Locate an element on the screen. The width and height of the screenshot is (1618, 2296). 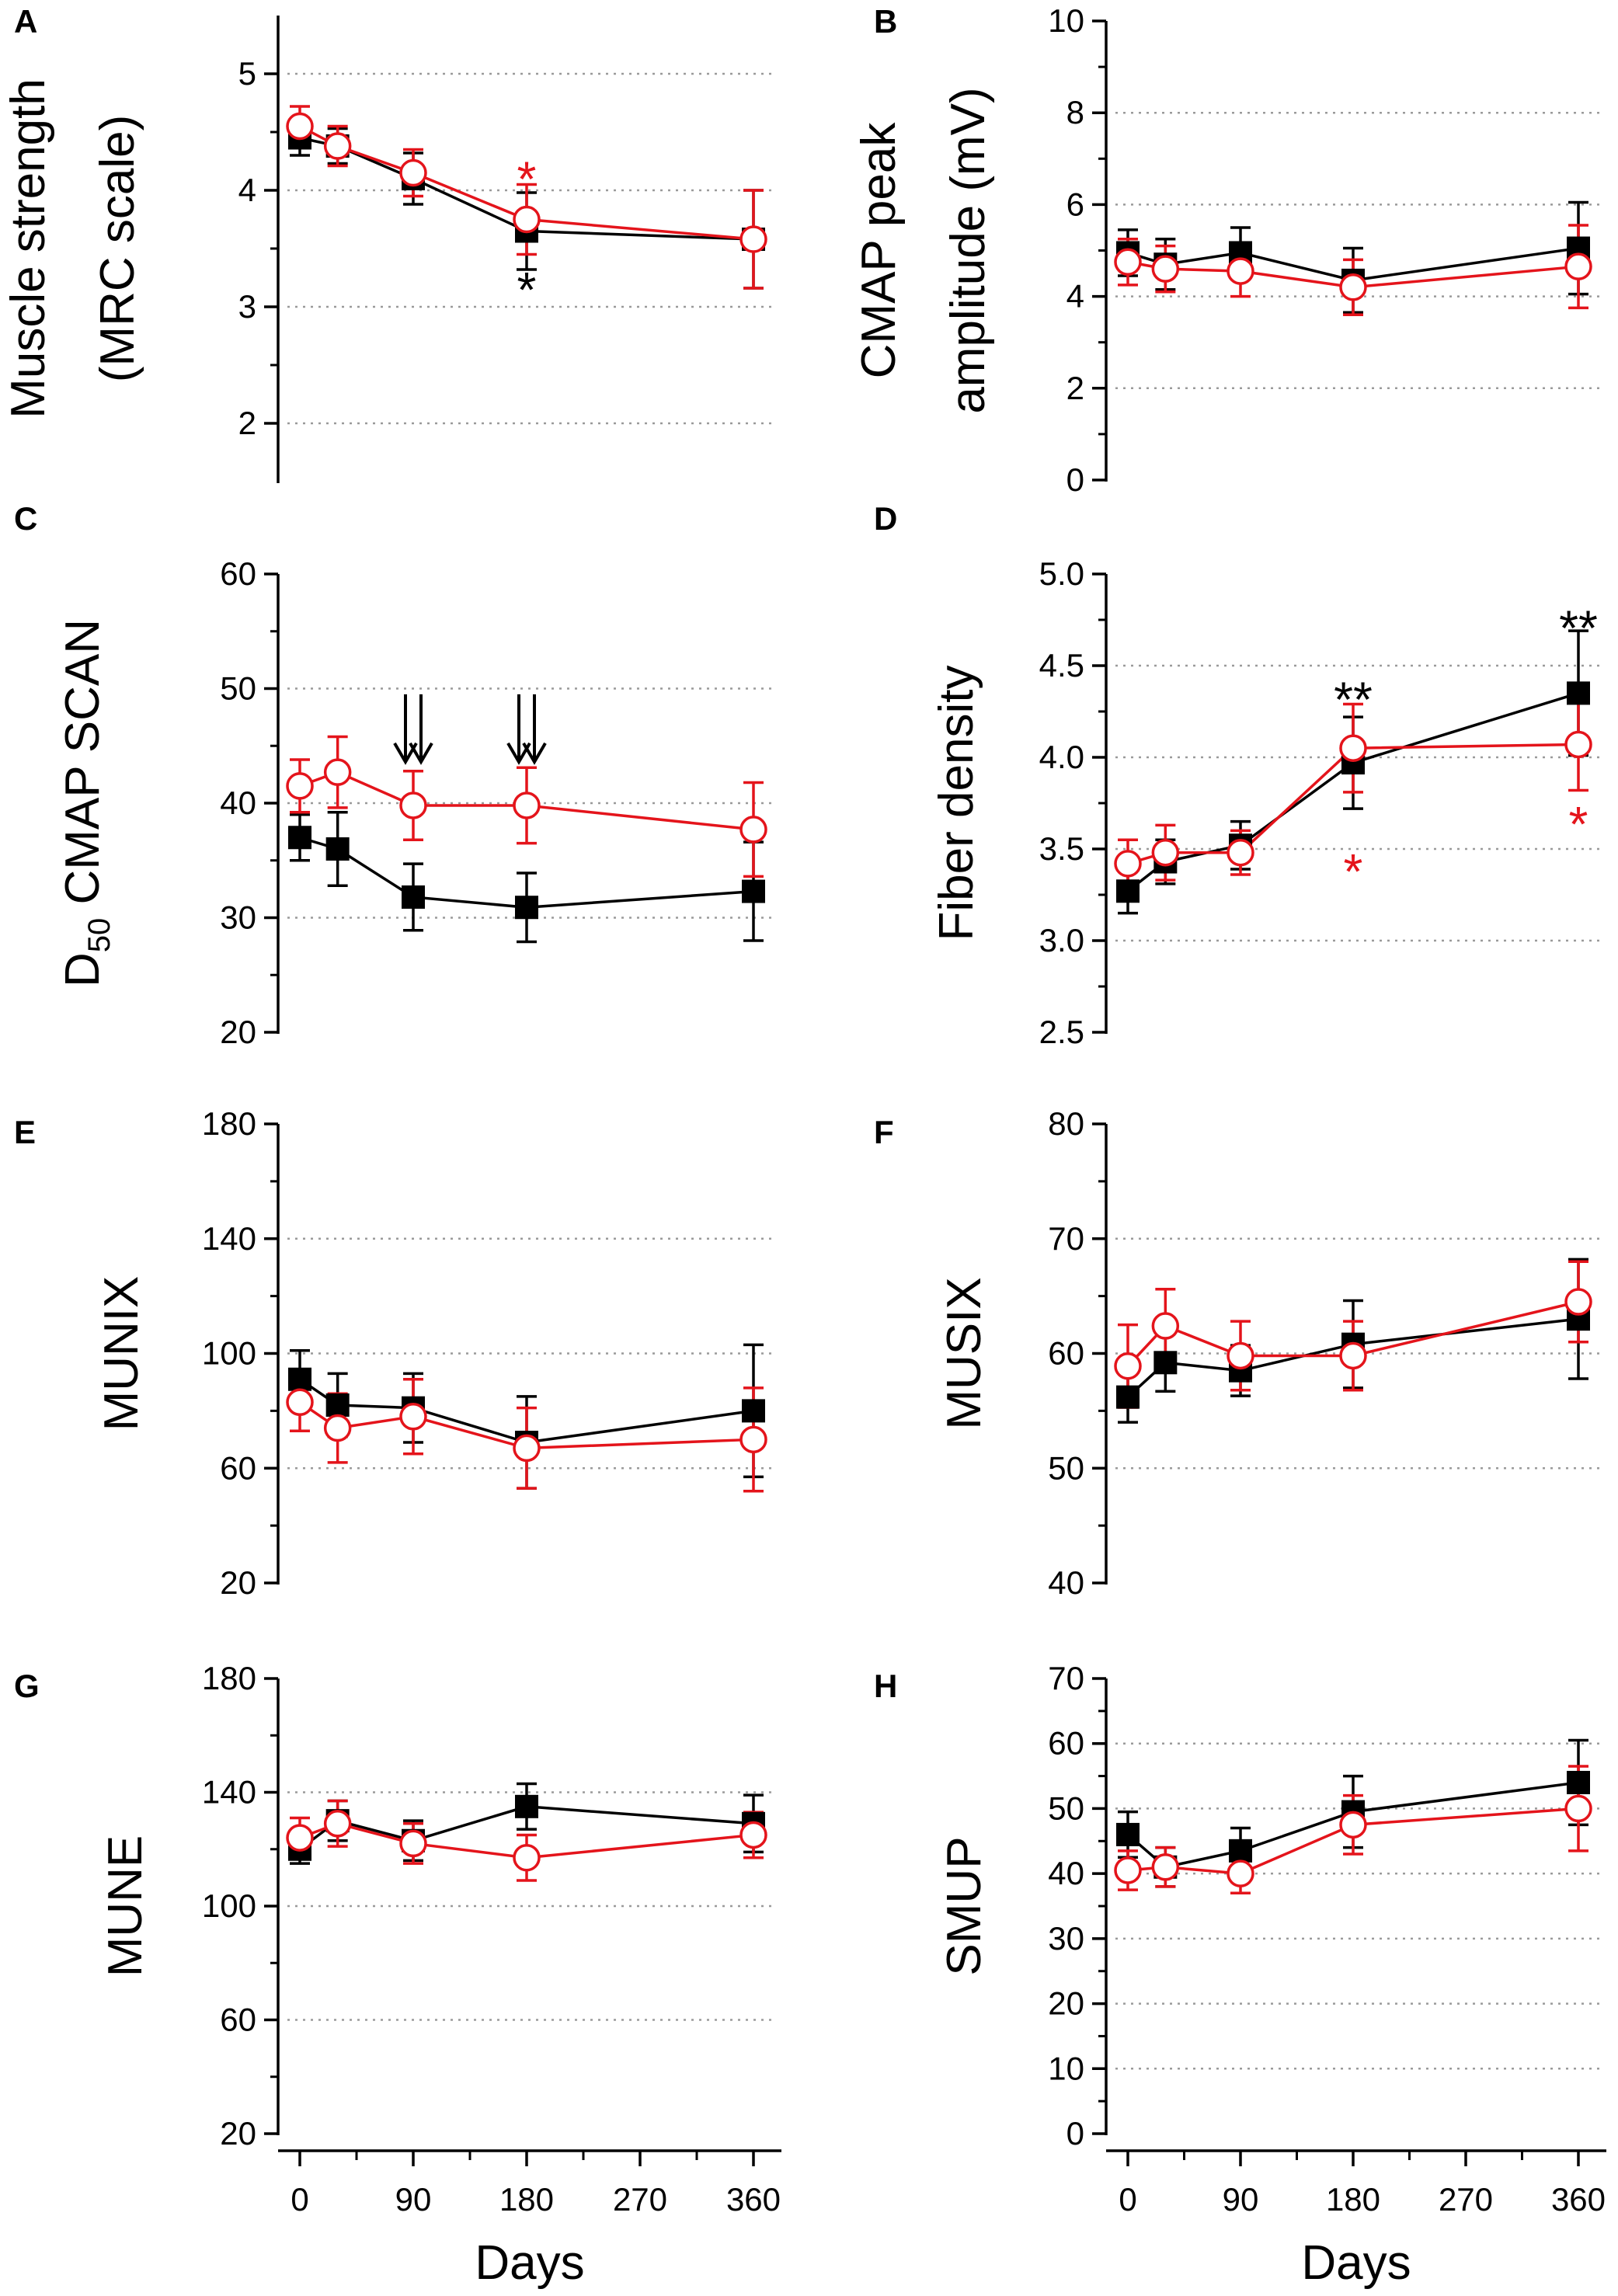
y-tick-label: 5 is located at coordinates (247, 73).